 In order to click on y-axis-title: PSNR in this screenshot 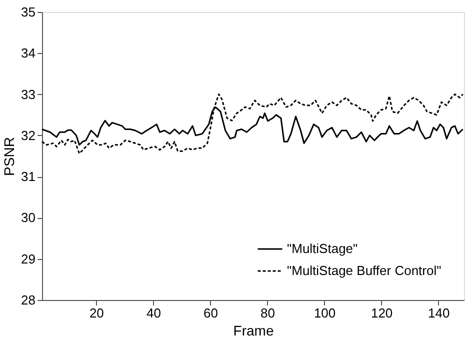, I will do `click(9, 156)`.